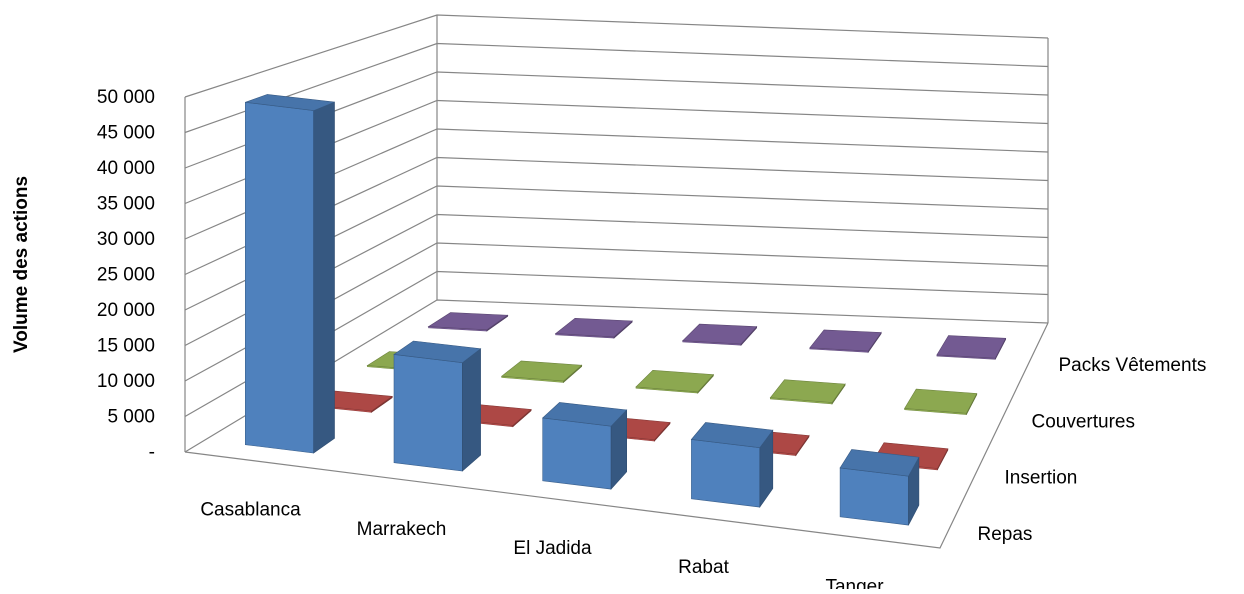  I want to click on series-depth-label: Repas, so click(1005, 534).